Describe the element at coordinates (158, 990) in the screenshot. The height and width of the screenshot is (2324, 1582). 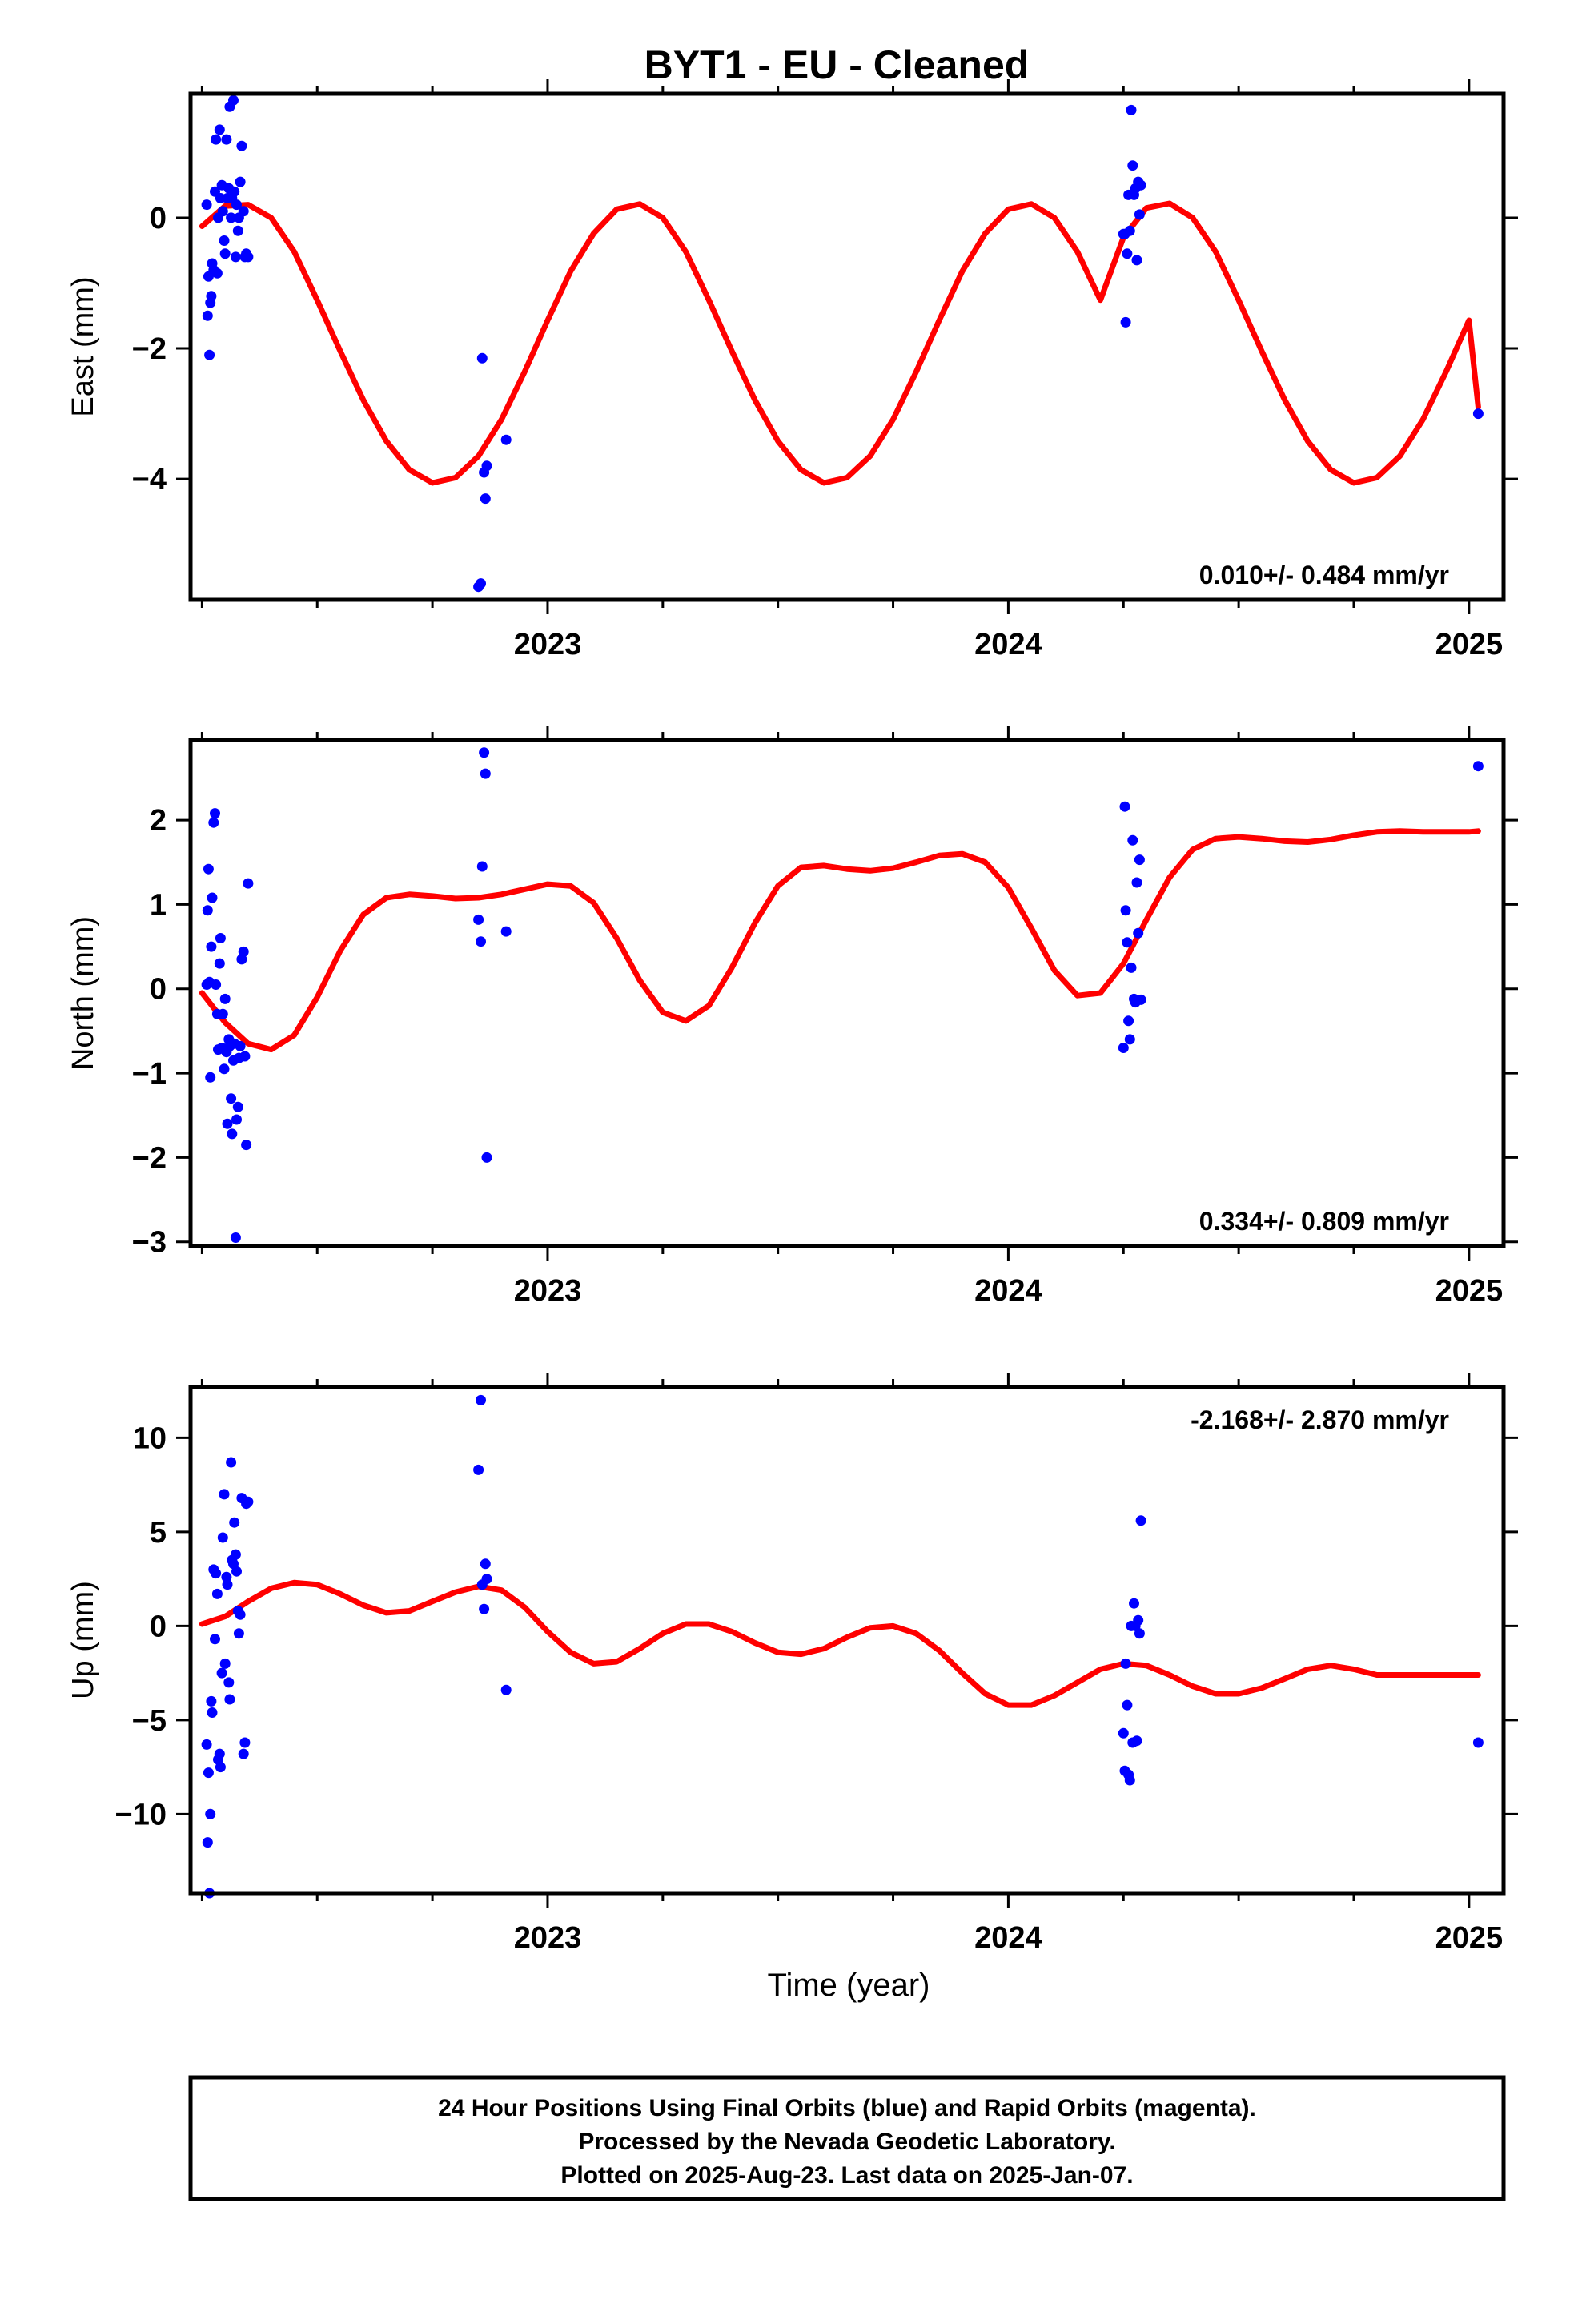
I see `north-y-tick-label: 0` at that location.